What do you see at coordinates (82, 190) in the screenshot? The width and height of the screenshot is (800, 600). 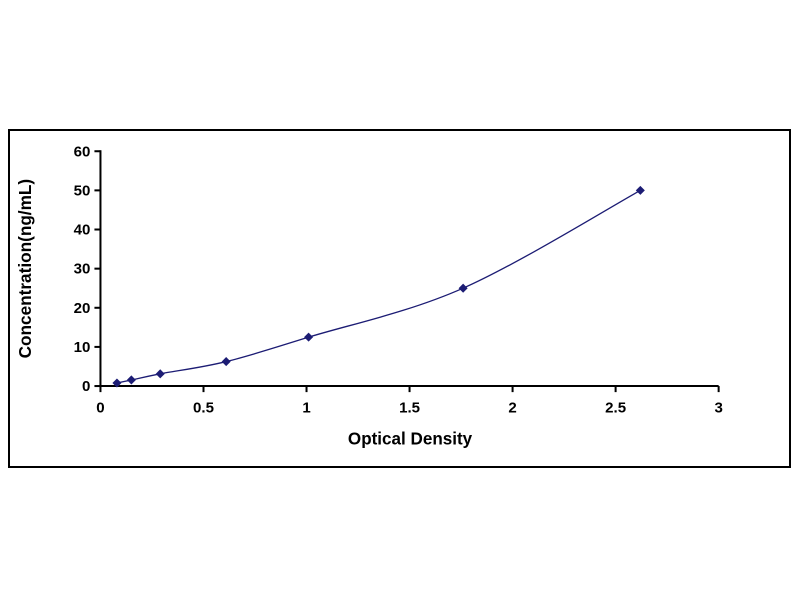 I see `y-tick-label: 50` at bounding box center [82, 190].